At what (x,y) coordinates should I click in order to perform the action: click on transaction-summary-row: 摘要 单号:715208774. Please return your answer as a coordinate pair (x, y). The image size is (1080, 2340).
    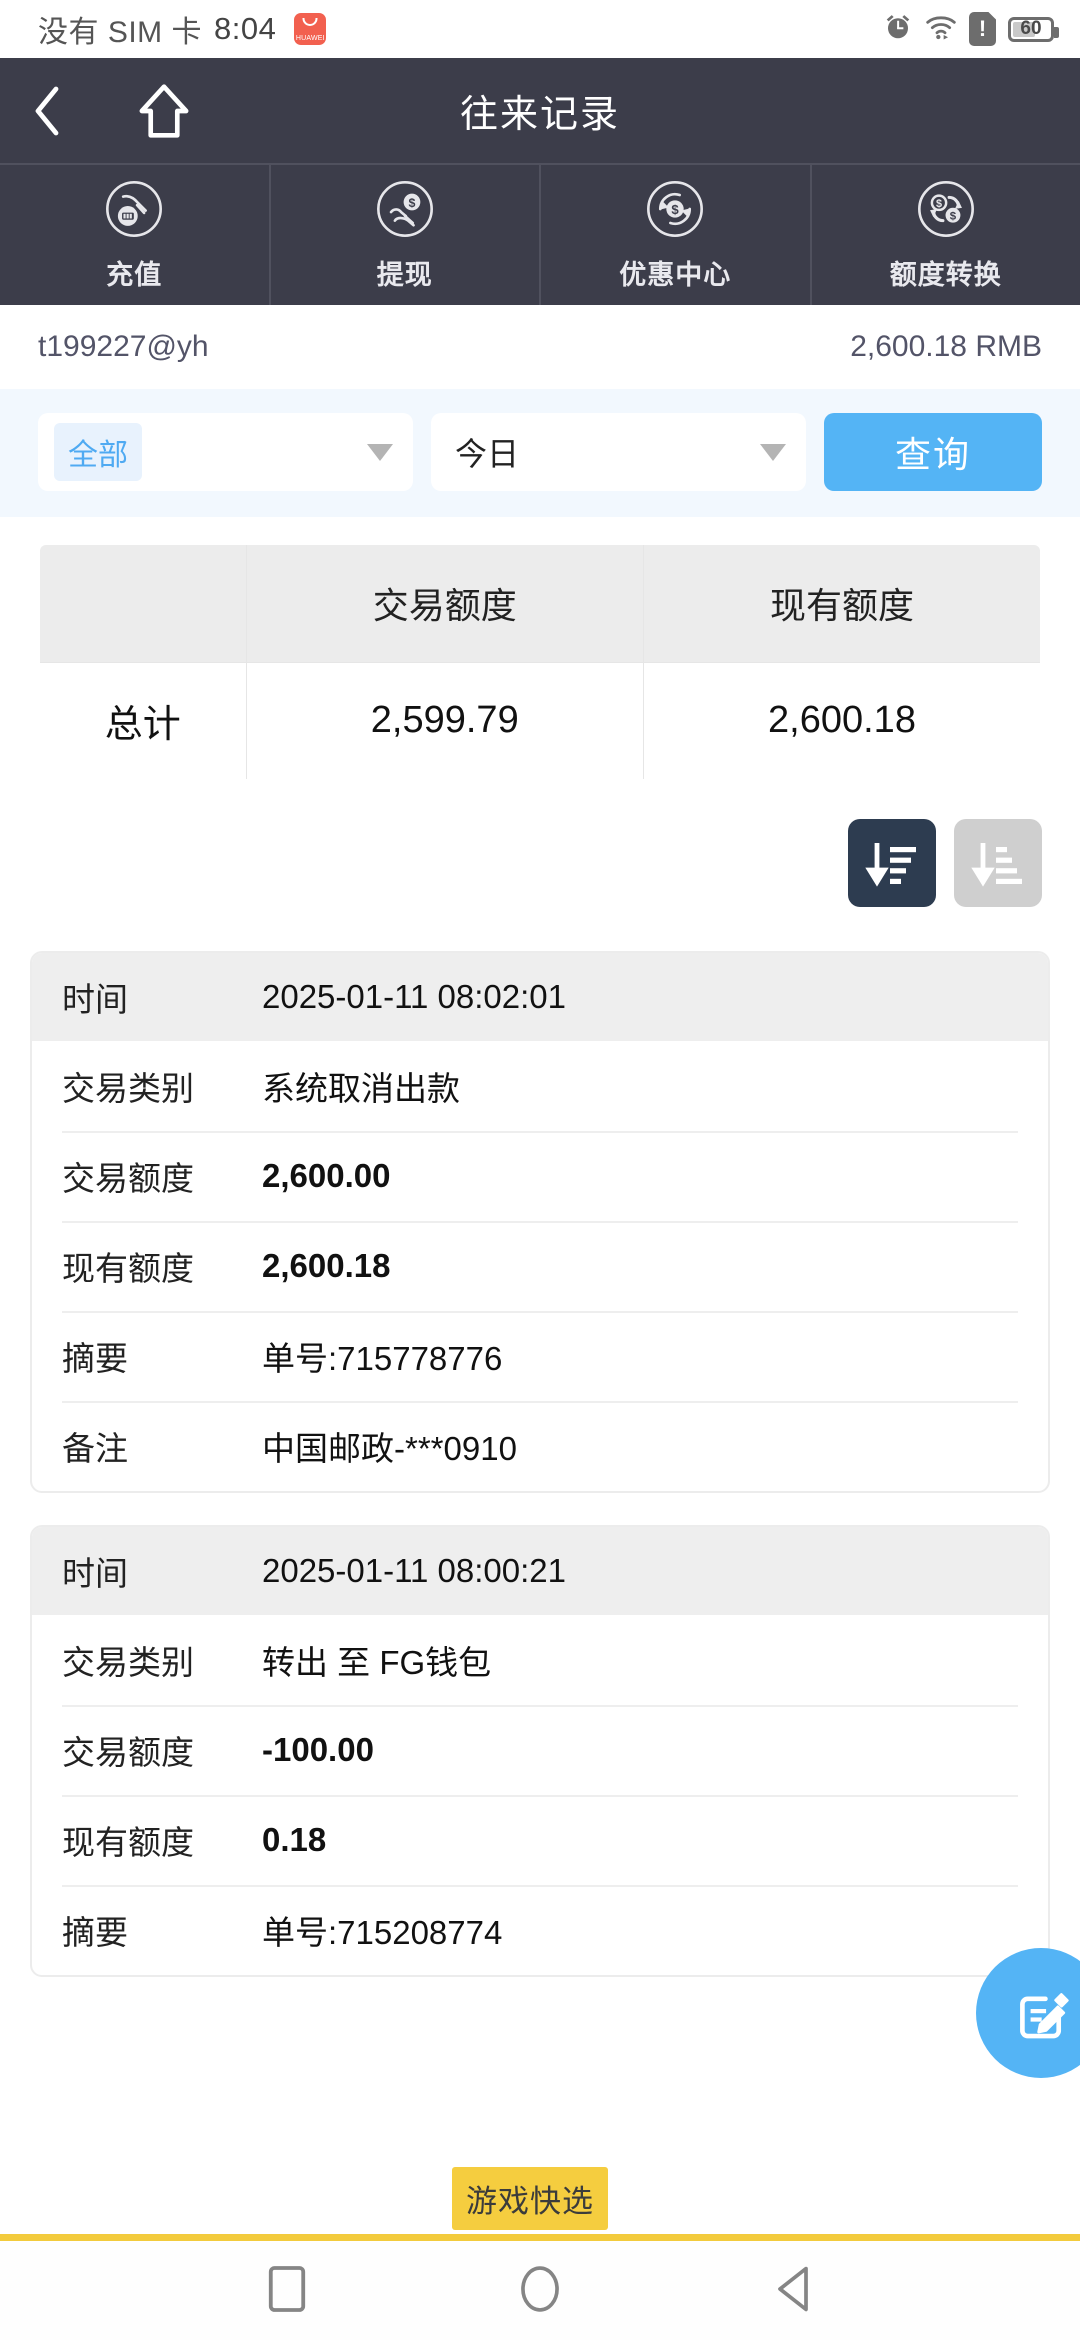
    Looking at the image, I should click on (540, 1930).